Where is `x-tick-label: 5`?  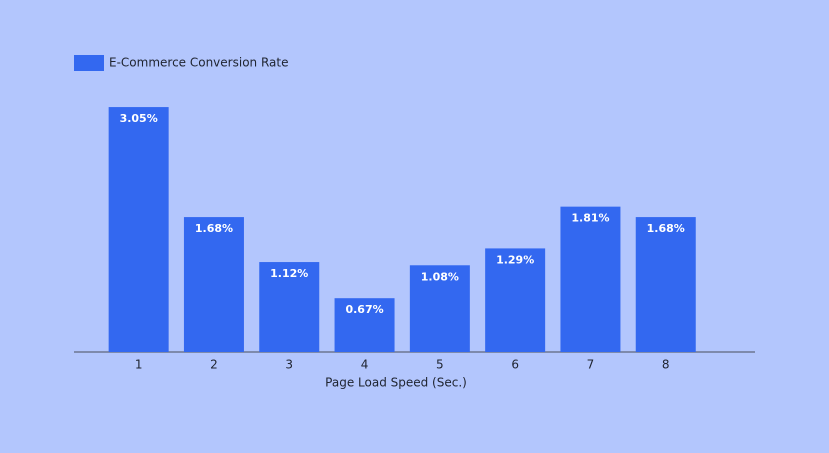 x-tick-label: 5 is located at coordinates (440, 365).